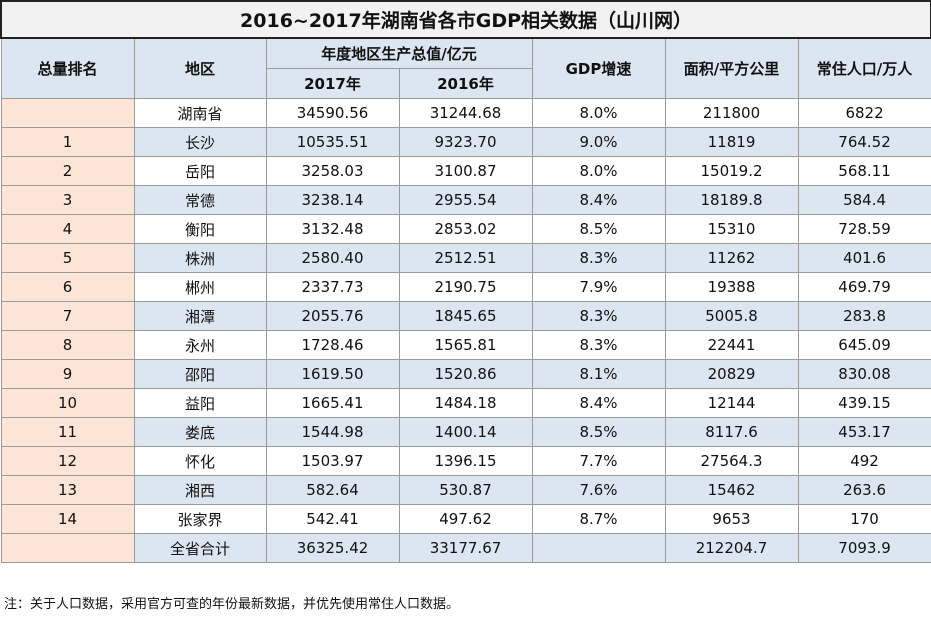 The height and width of the screenshot is (619, 931). I want to click on table-cell: 湖南省, so click(200, 113).